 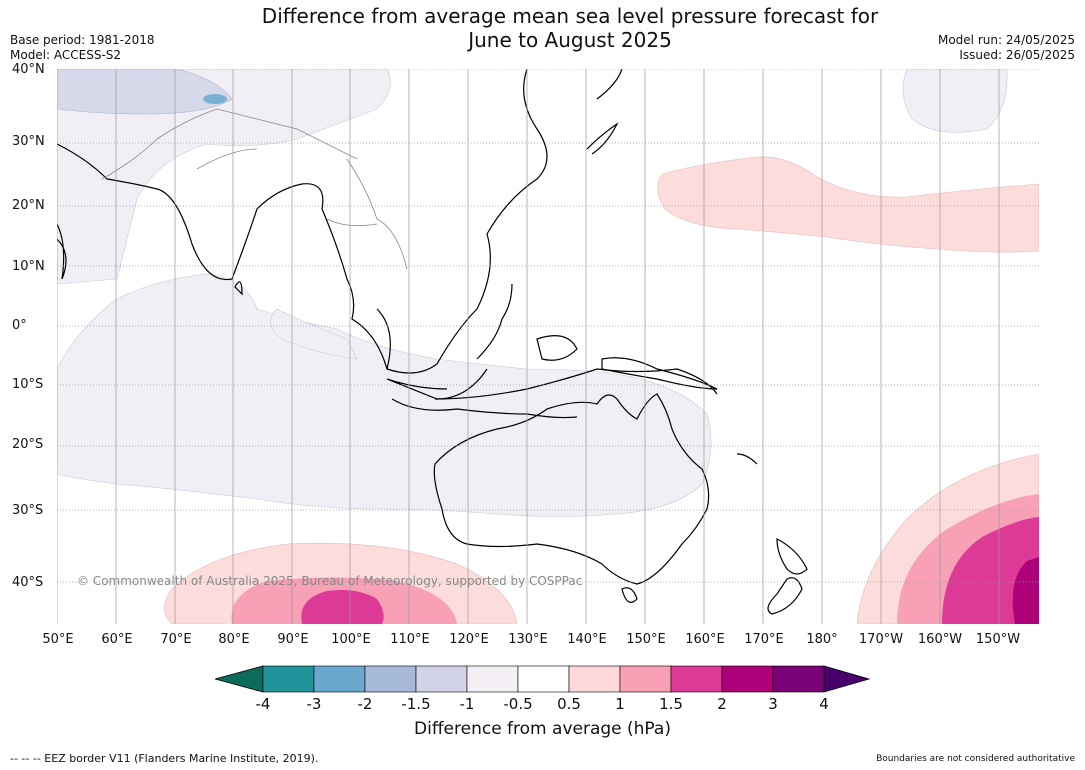 I want to click on colorbar-tick: -0.5, so click(x=518, y=704).